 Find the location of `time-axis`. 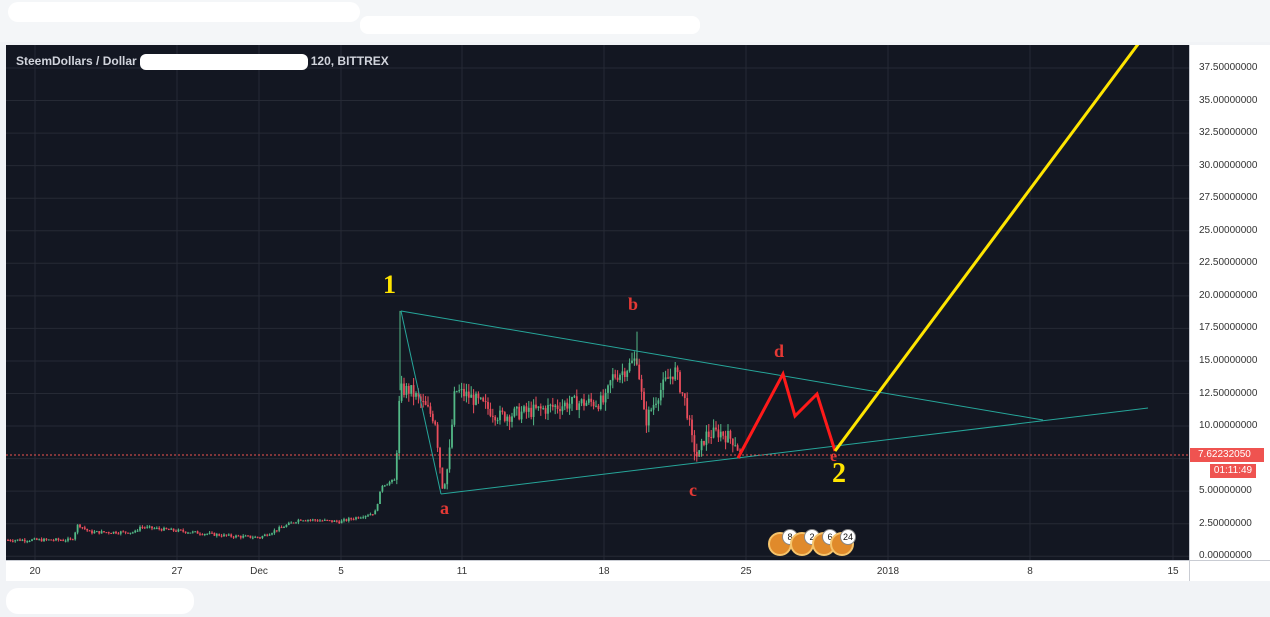

time-axis is located at coordinates (597, 570).